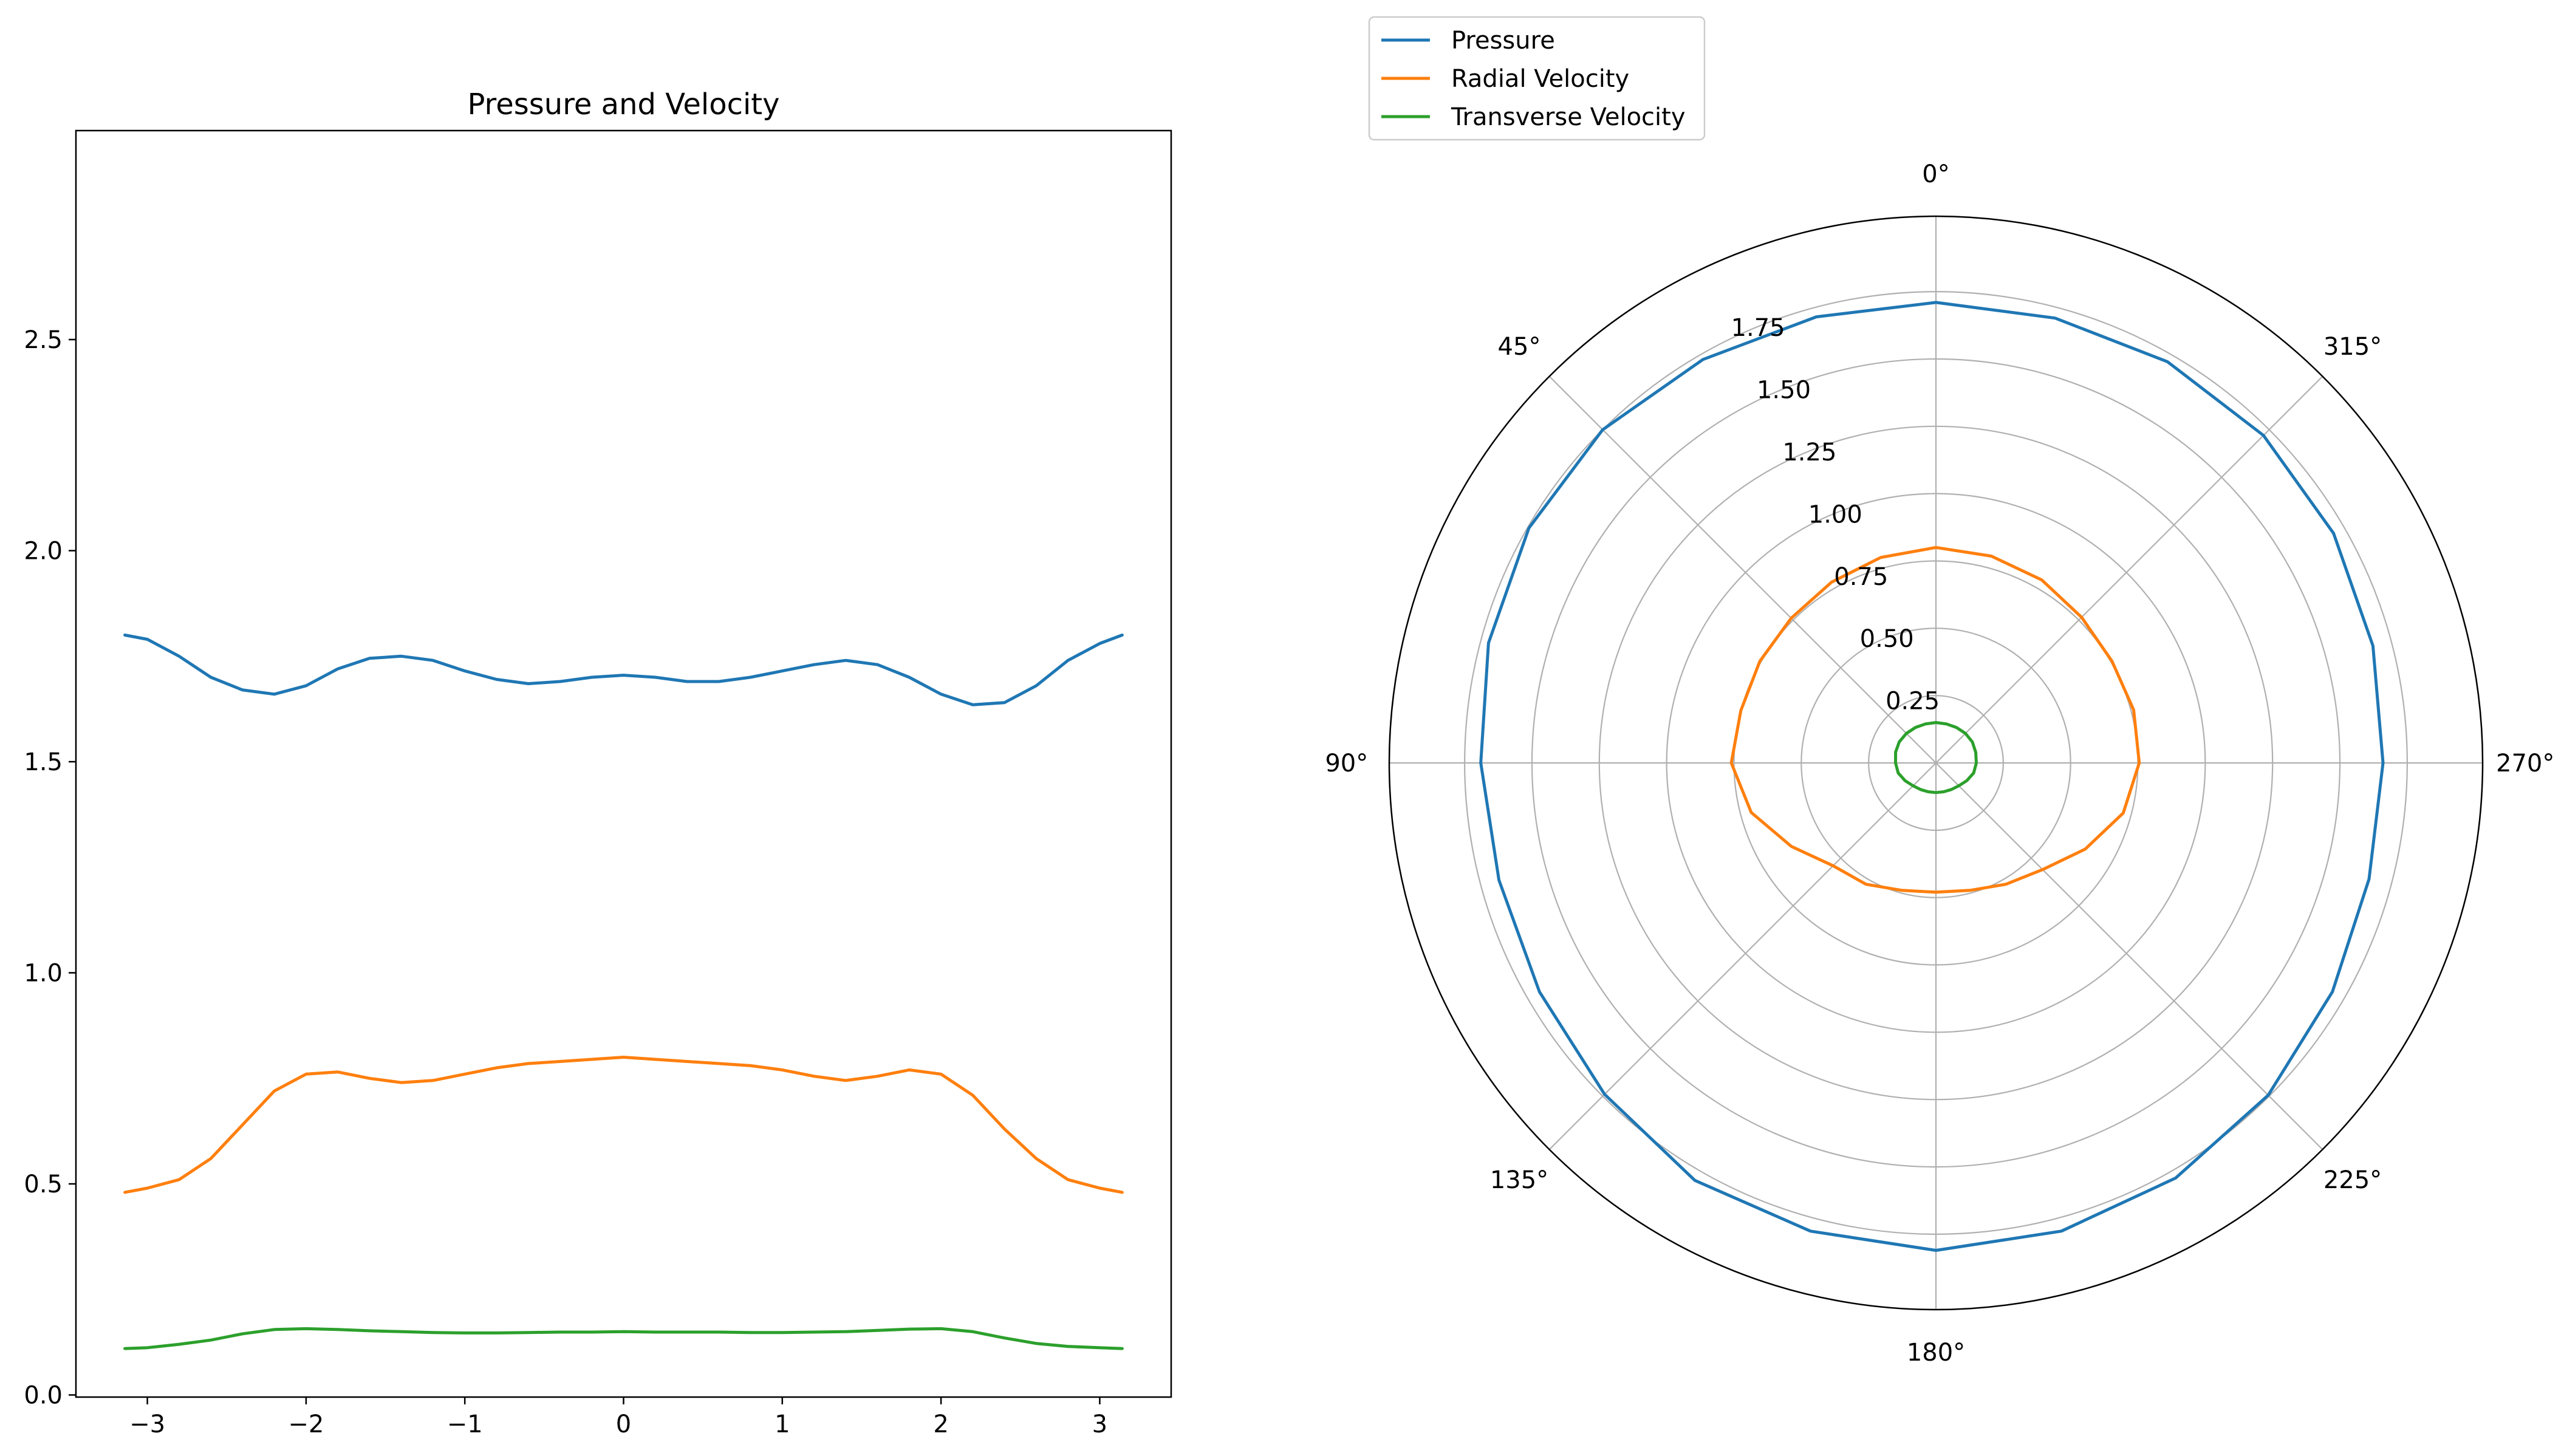 Image resolution: width=2561 pixels, height=1456 pixels. What do you see at coordinates (623, 1424) in the screenshot?
I see `x-tick-label: 0` at bounding box center [623, 1424].